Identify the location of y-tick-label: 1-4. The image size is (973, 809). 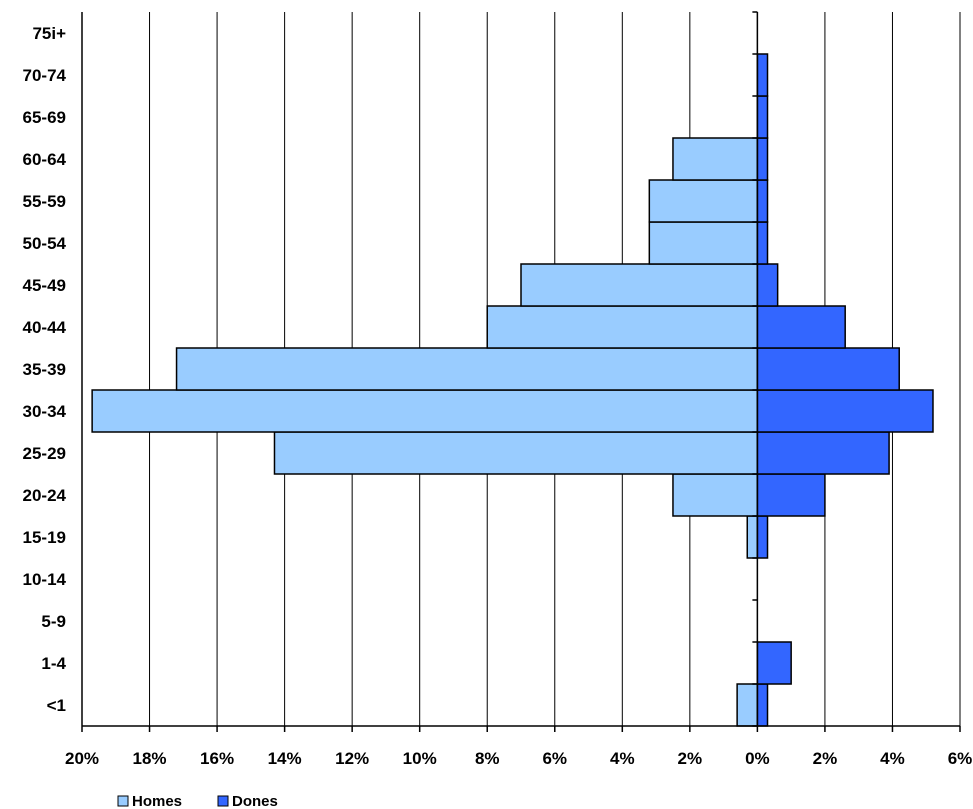
(53, 663).